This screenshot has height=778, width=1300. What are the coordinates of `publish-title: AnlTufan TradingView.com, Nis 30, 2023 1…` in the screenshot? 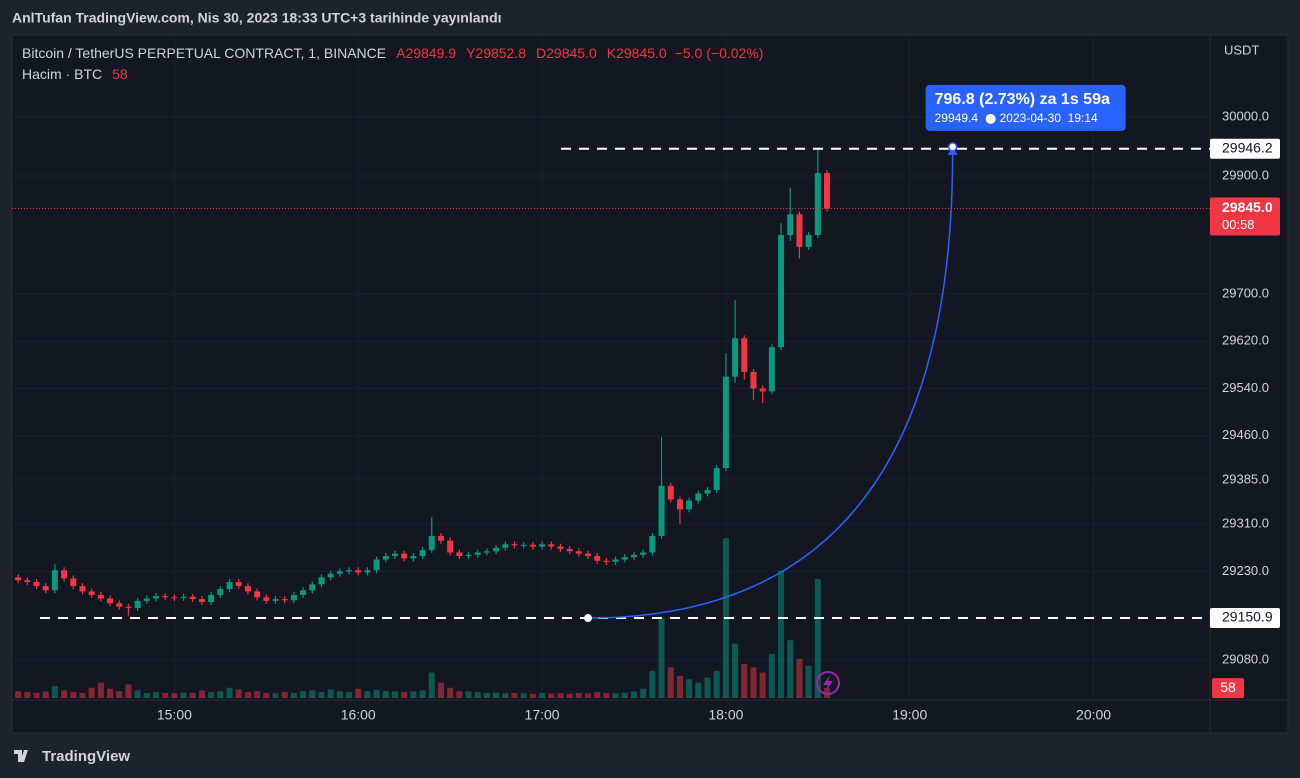 It's located at (257, 18).